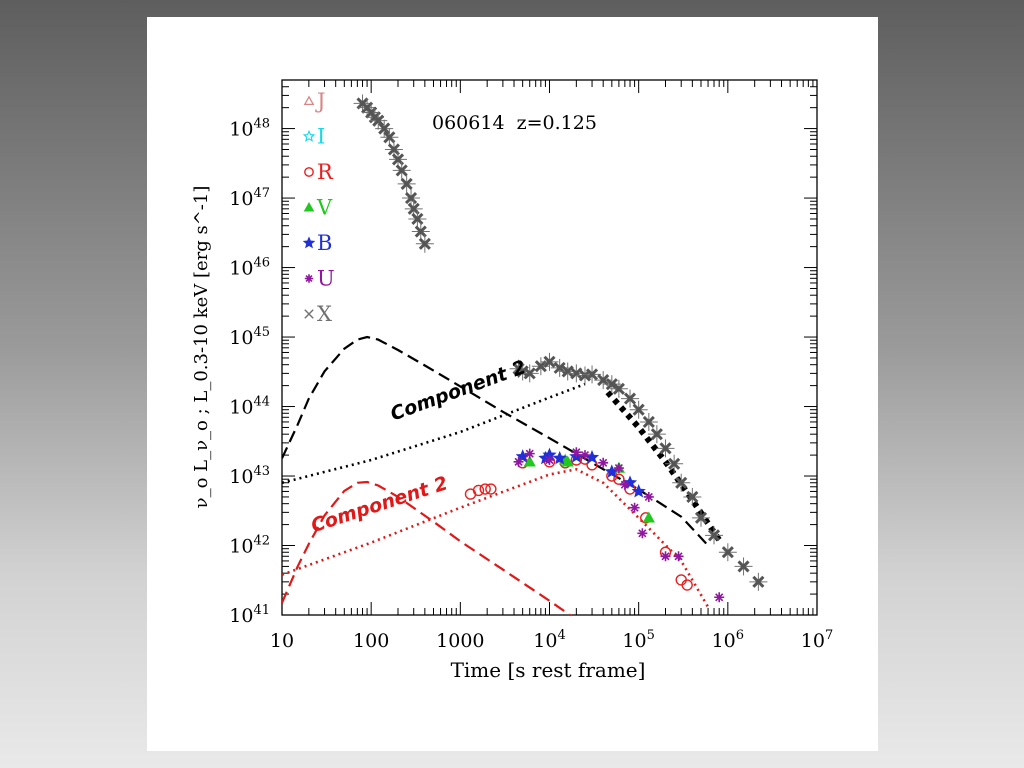 This screenshot has width=1024, height=768. Describe the element at coordinates (817, 640) in the screenshot. I see `x-tick-label: 107` at that location.